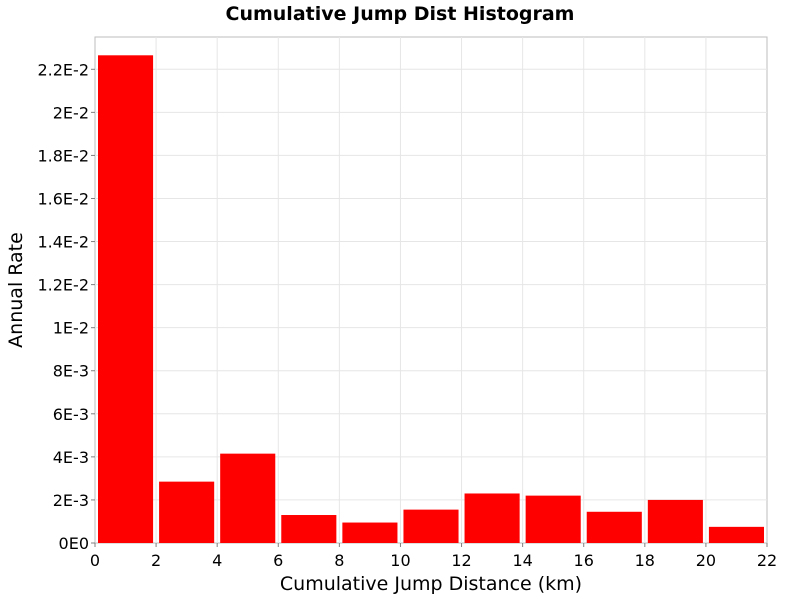 The width and height of the screenshot is (800, 600). Describe the element at coordinates (63, 285) in the screenshot. I see `y-tick-label-6: 1.2E-2` at that location.